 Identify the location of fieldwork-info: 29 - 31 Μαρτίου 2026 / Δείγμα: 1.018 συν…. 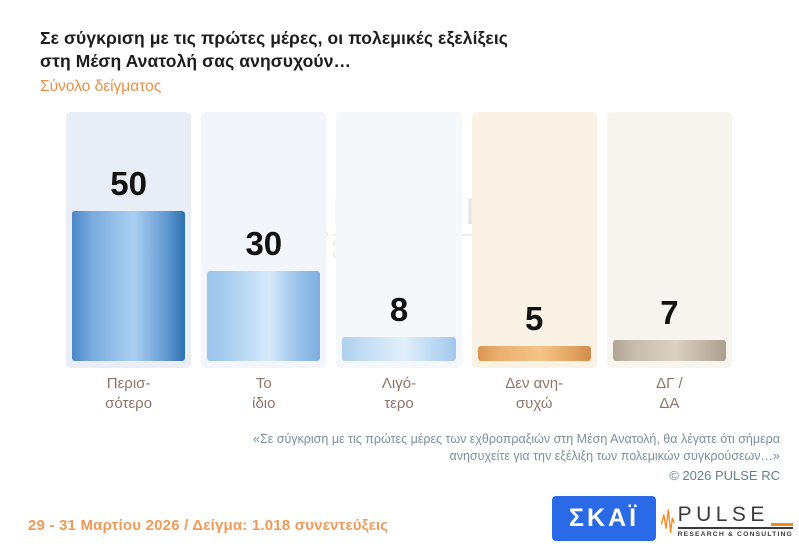
(208, 525).